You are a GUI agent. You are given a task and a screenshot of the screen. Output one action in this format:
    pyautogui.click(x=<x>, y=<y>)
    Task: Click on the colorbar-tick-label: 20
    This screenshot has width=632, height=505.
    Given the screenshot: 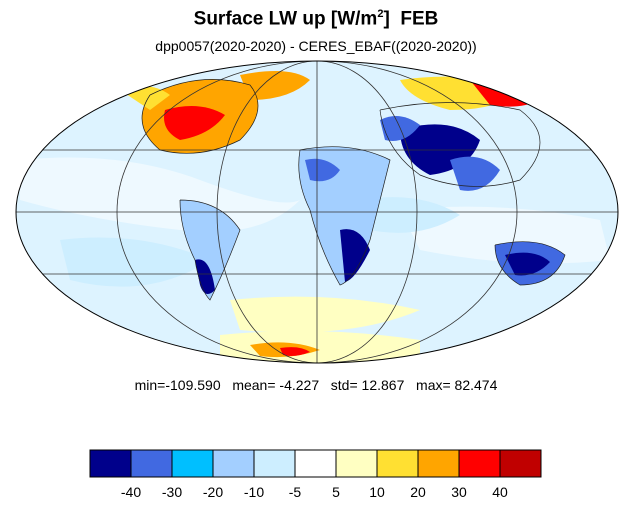 What is the action you would take?
    pyautogui.click(x=418, y=492)
    